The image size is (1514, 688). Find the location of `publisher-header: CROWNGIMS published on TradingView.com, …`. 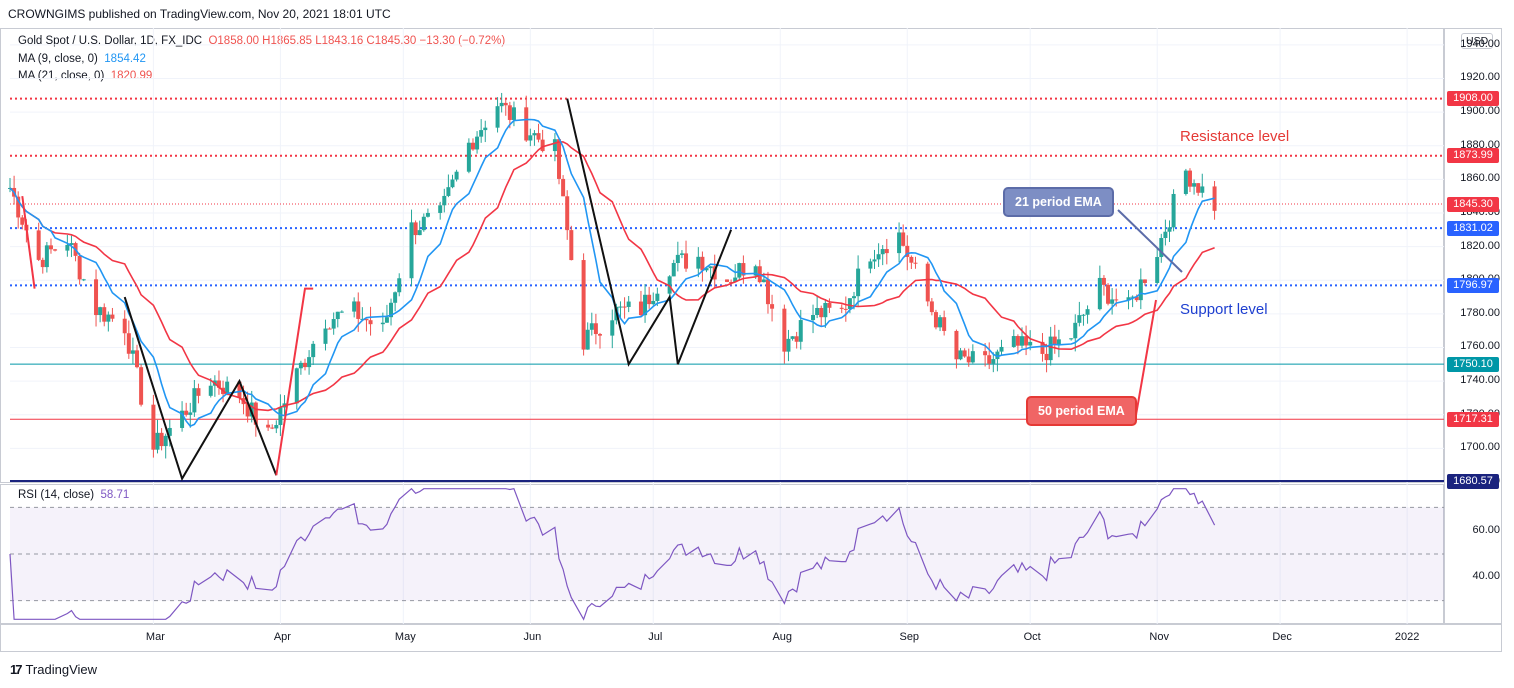

publisher-header: CROWNGIMS published on TradingView.com, … is located at coordinates (199, 14).